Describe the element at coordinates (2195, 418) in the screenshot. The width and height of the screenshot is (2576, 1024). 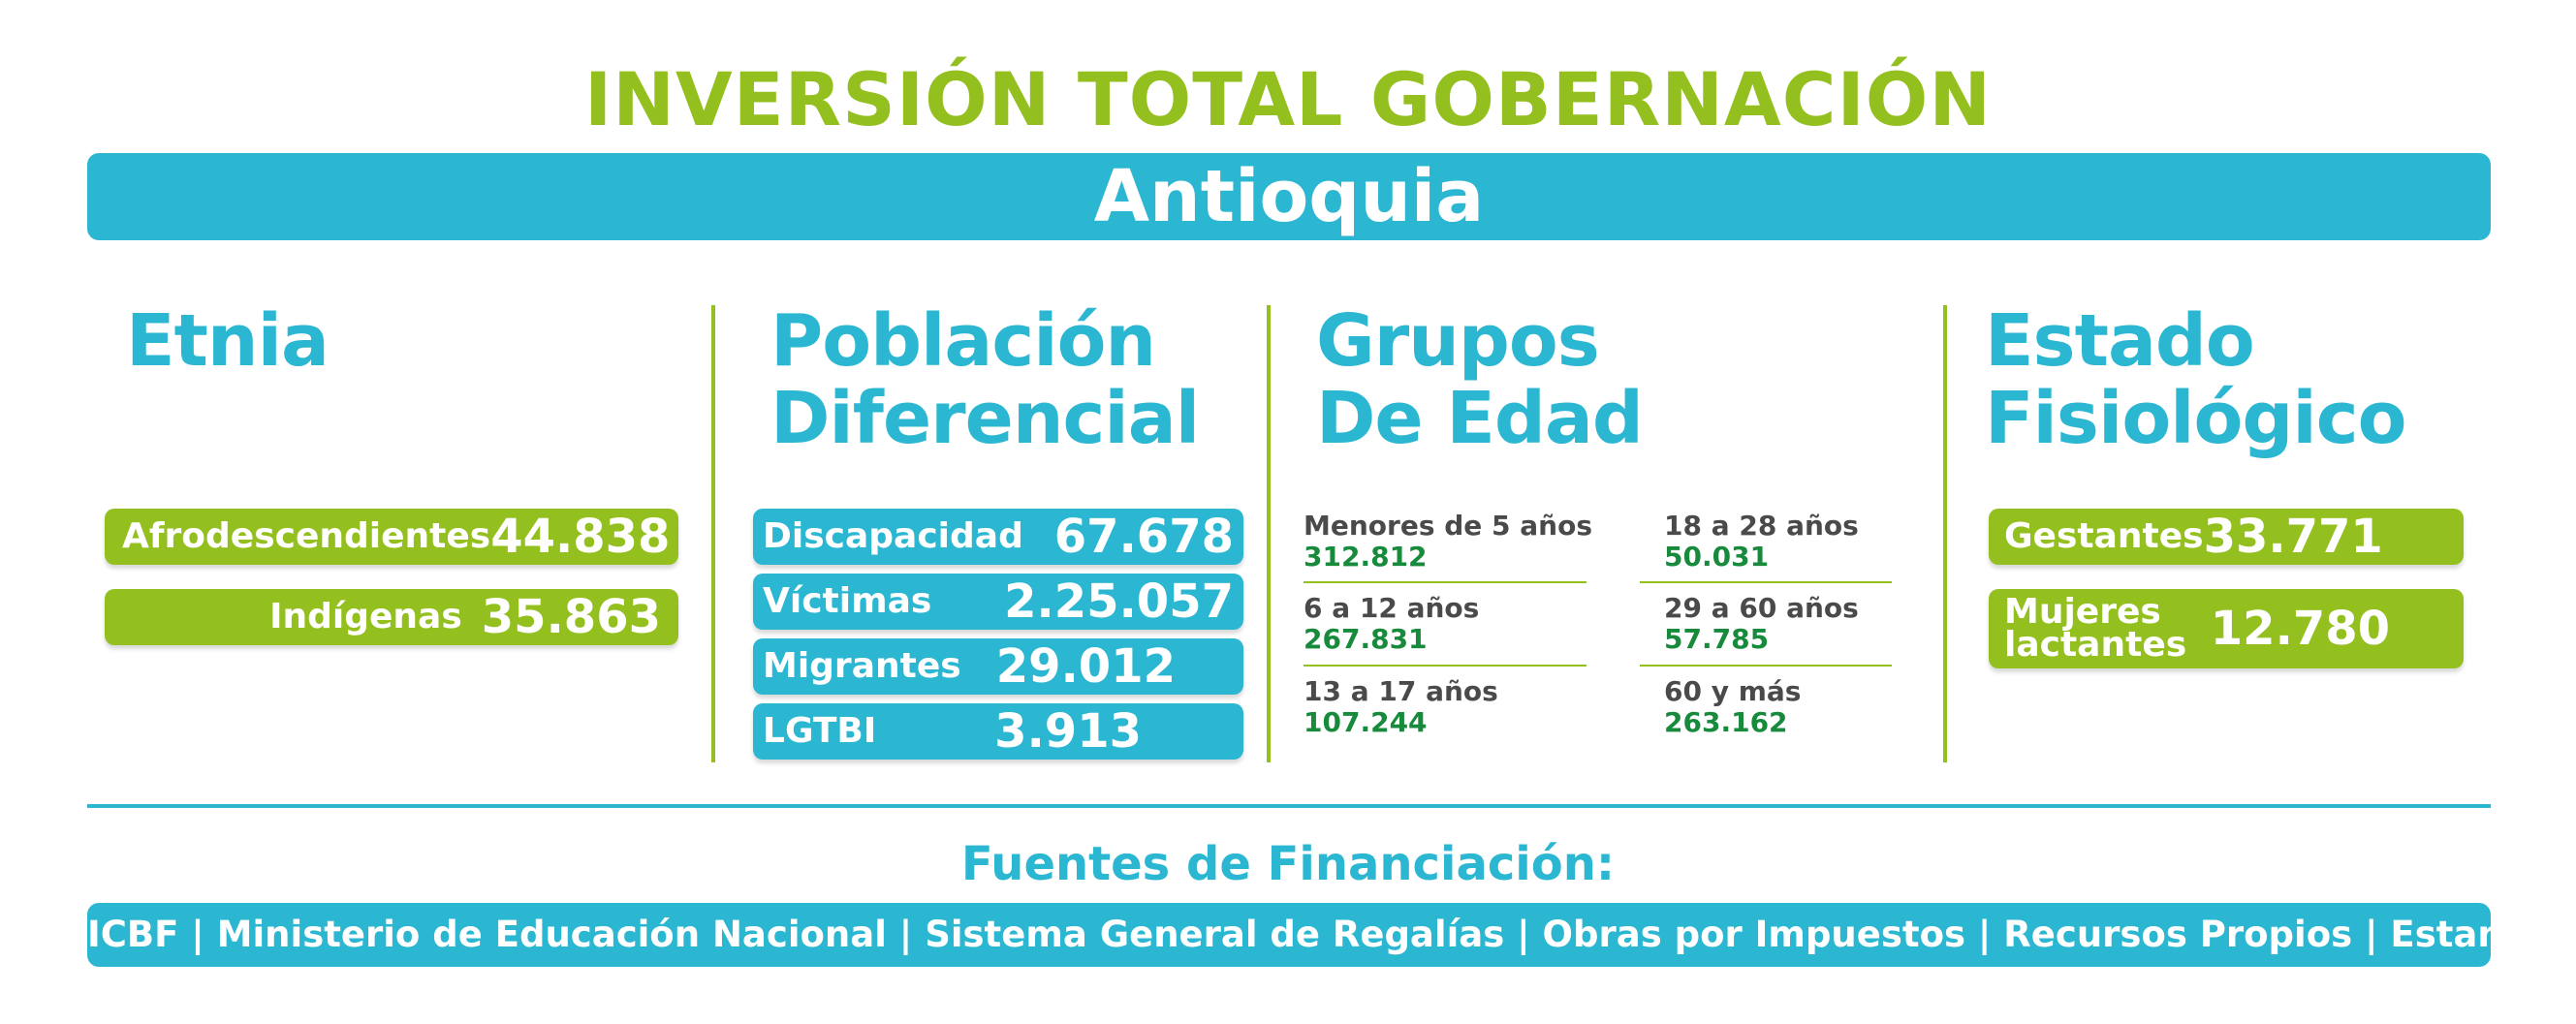
I see `fisiologico-title-2: Fisiológico` at that location.